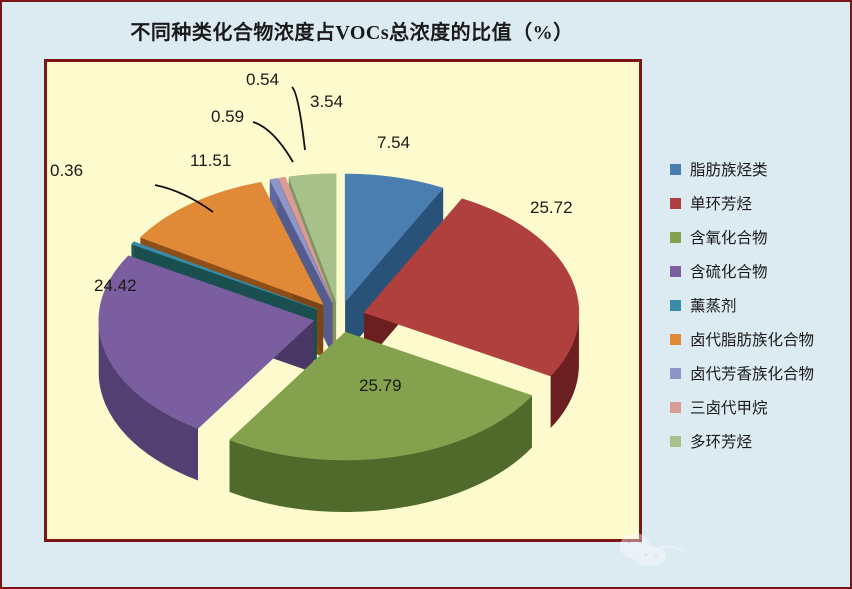 This screenshot has height=589, width=852. What do you see at coordinates (752, 374) in the screenshot?
I see `legend-item-label: 卤代芳香族化合物` at bounding box center [752, 374].